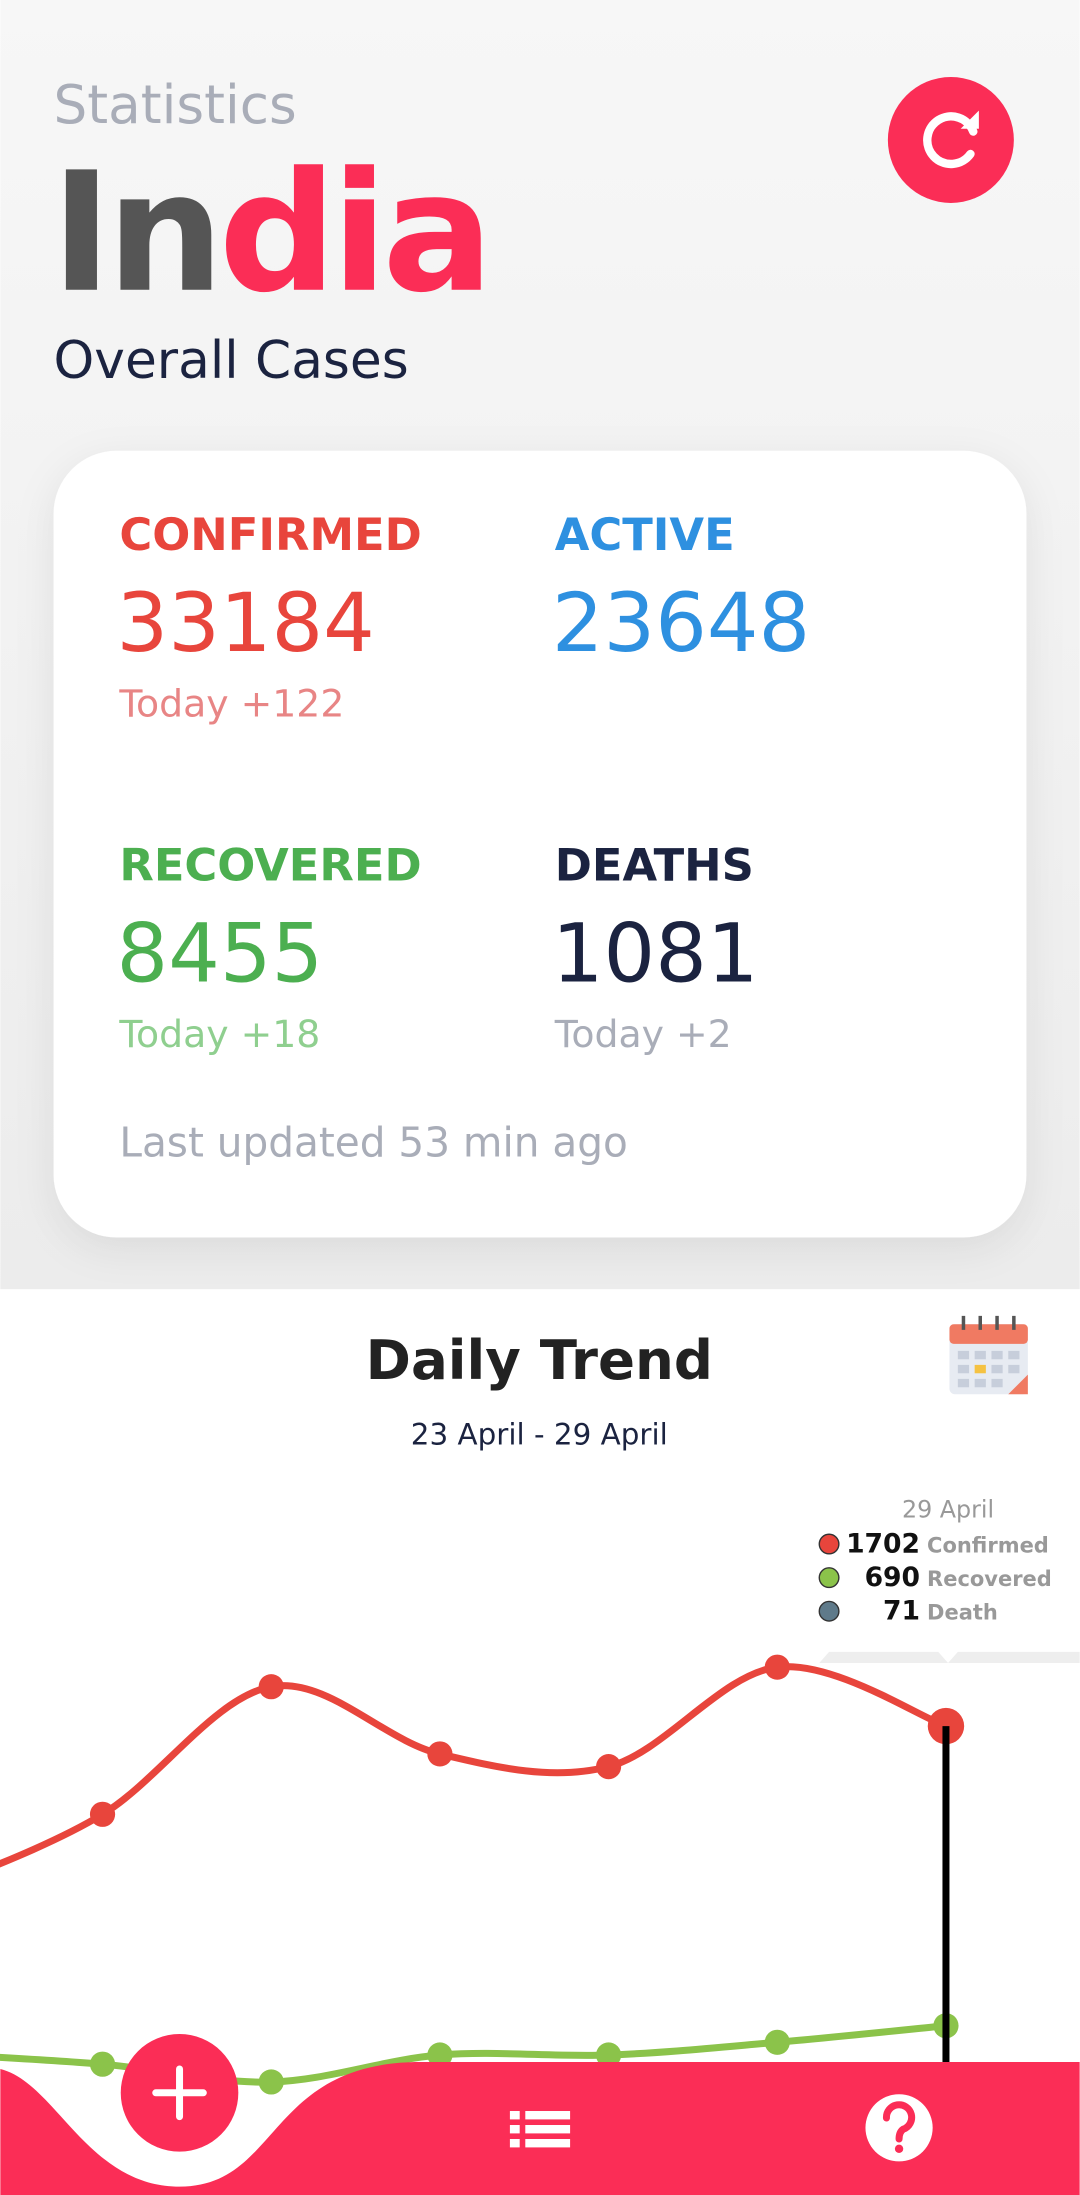  I want to click on refresh-icon, so click(950, 140).